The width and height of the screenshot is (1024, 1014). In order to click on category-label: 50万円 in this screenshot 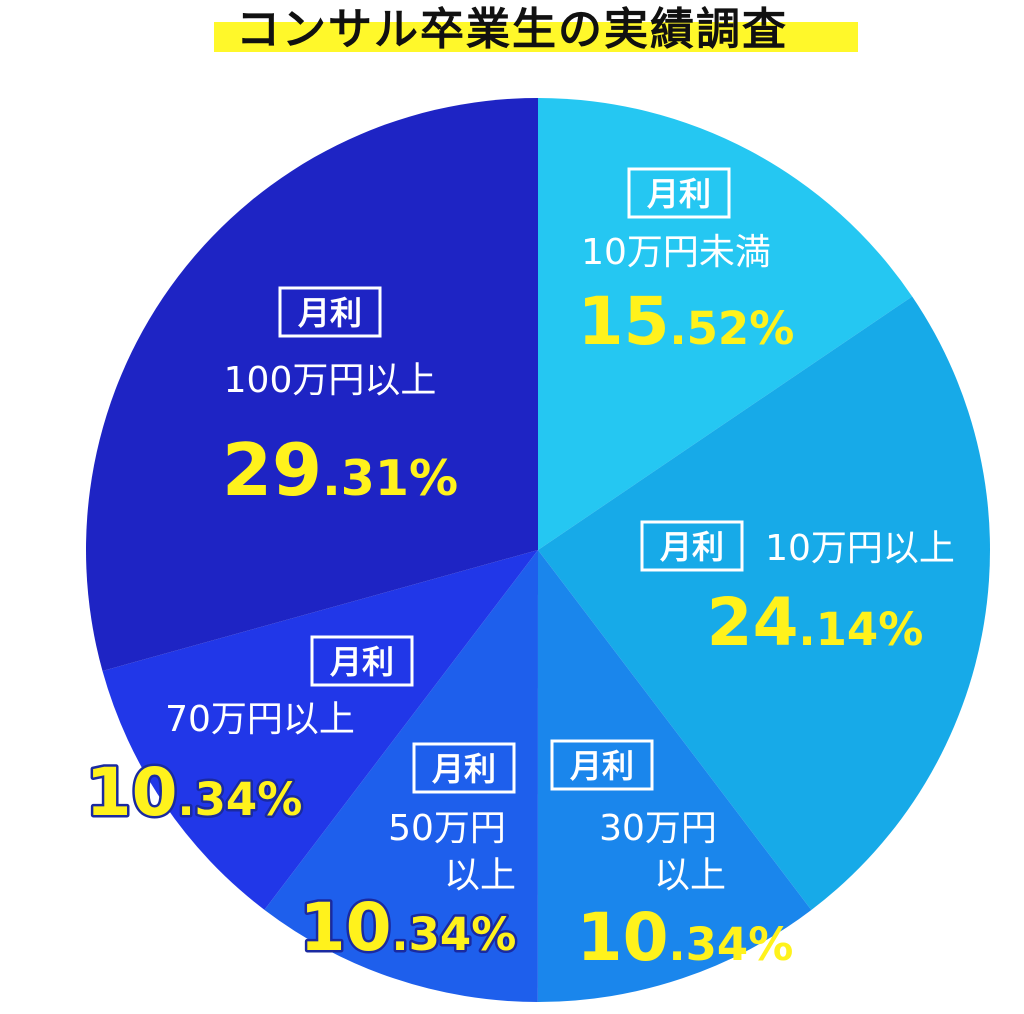, I will do `click(447, 828)`.